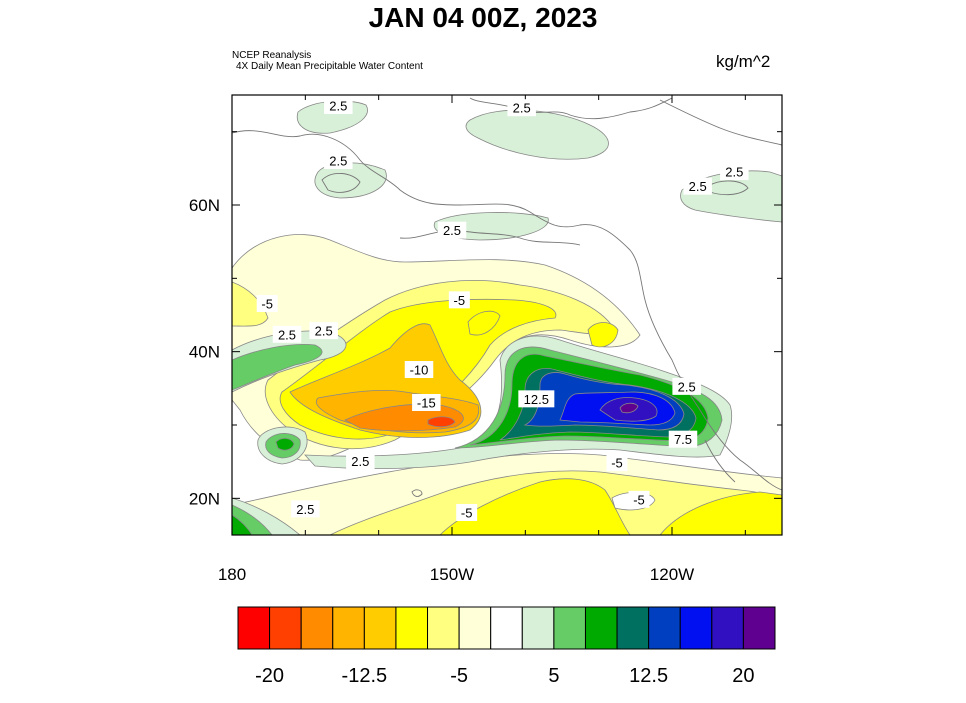  What do you see at coordinates (553, 676) in the screenshot?
I see `colorbar-tick-label: 5` at bounding box center [553, 676].